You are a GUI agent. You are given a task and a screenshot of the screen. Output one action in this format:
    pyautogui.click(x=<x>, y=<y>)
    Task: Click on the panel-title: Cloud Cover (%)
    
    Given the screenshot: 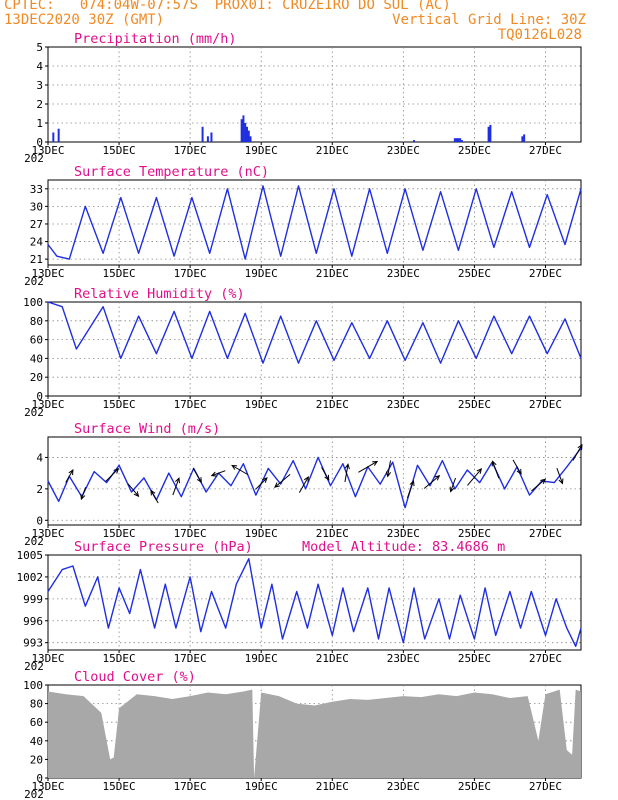 What is the action you would take?
    pyautogui.click(x=135, y=677)
    